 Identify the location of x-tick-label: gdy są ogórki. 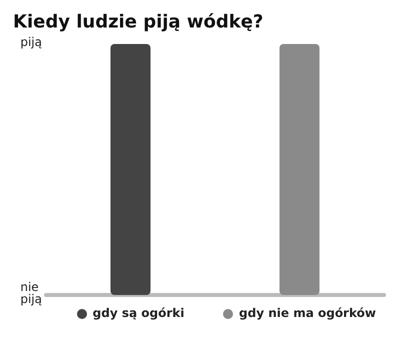
(138, 313).